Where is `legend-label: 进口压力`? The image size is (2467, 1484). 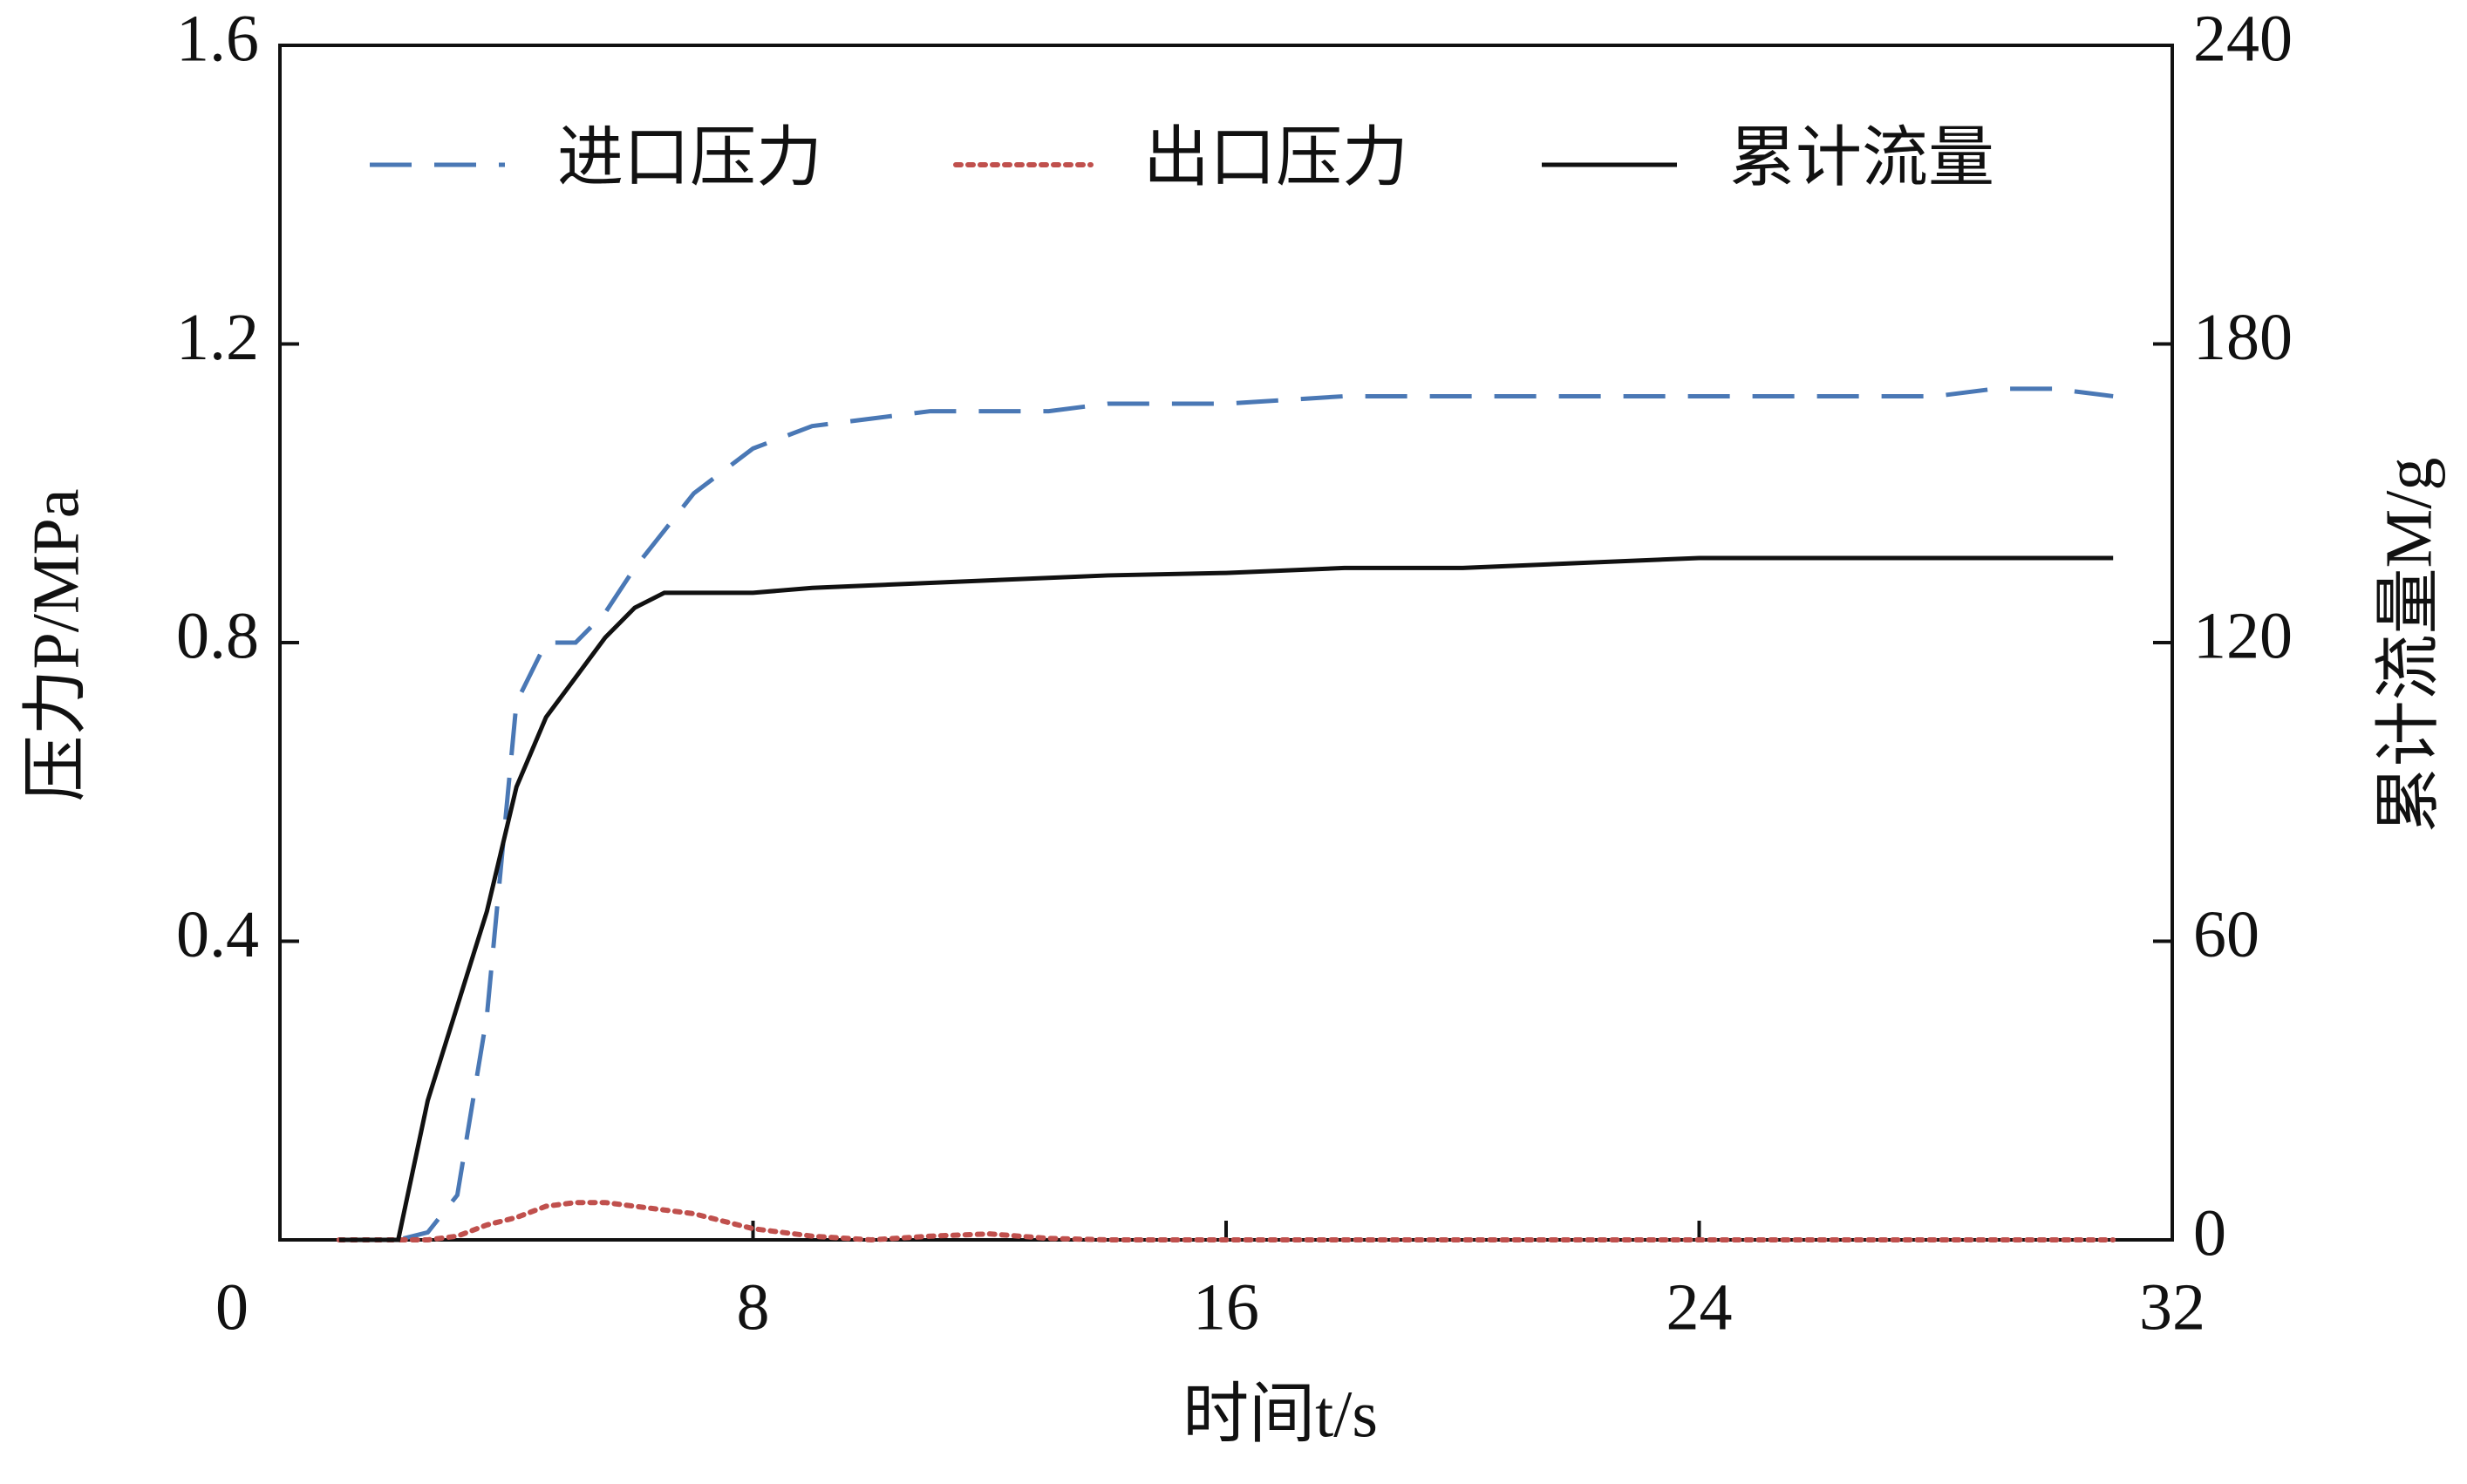
legend-label: 进口压力 is located at coordinates (689, 157).